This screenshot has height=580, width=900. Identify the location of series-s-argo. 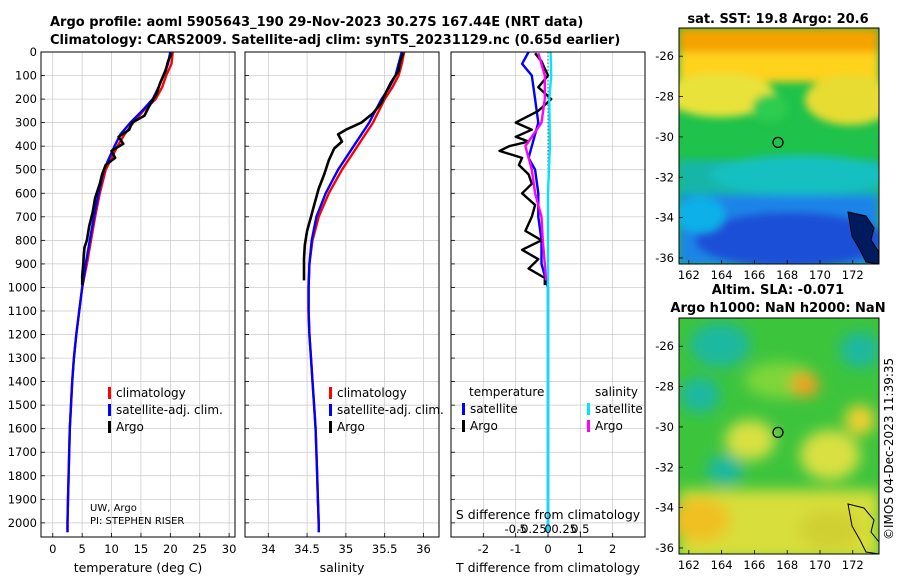
(536, 166).